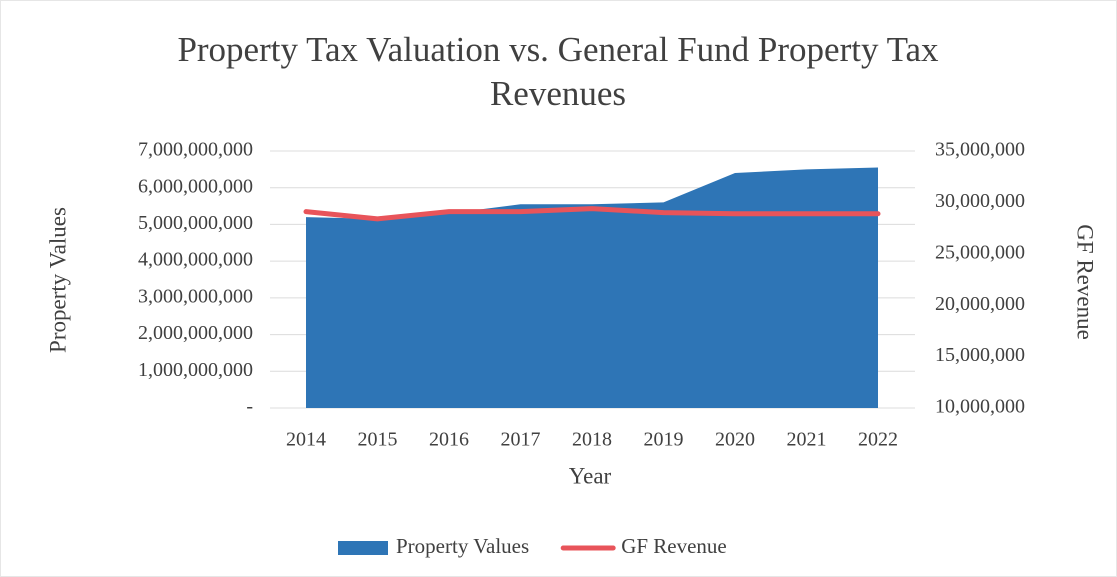  I want to click on y-tick-label: 6,000,000,000, so click(195, 186).